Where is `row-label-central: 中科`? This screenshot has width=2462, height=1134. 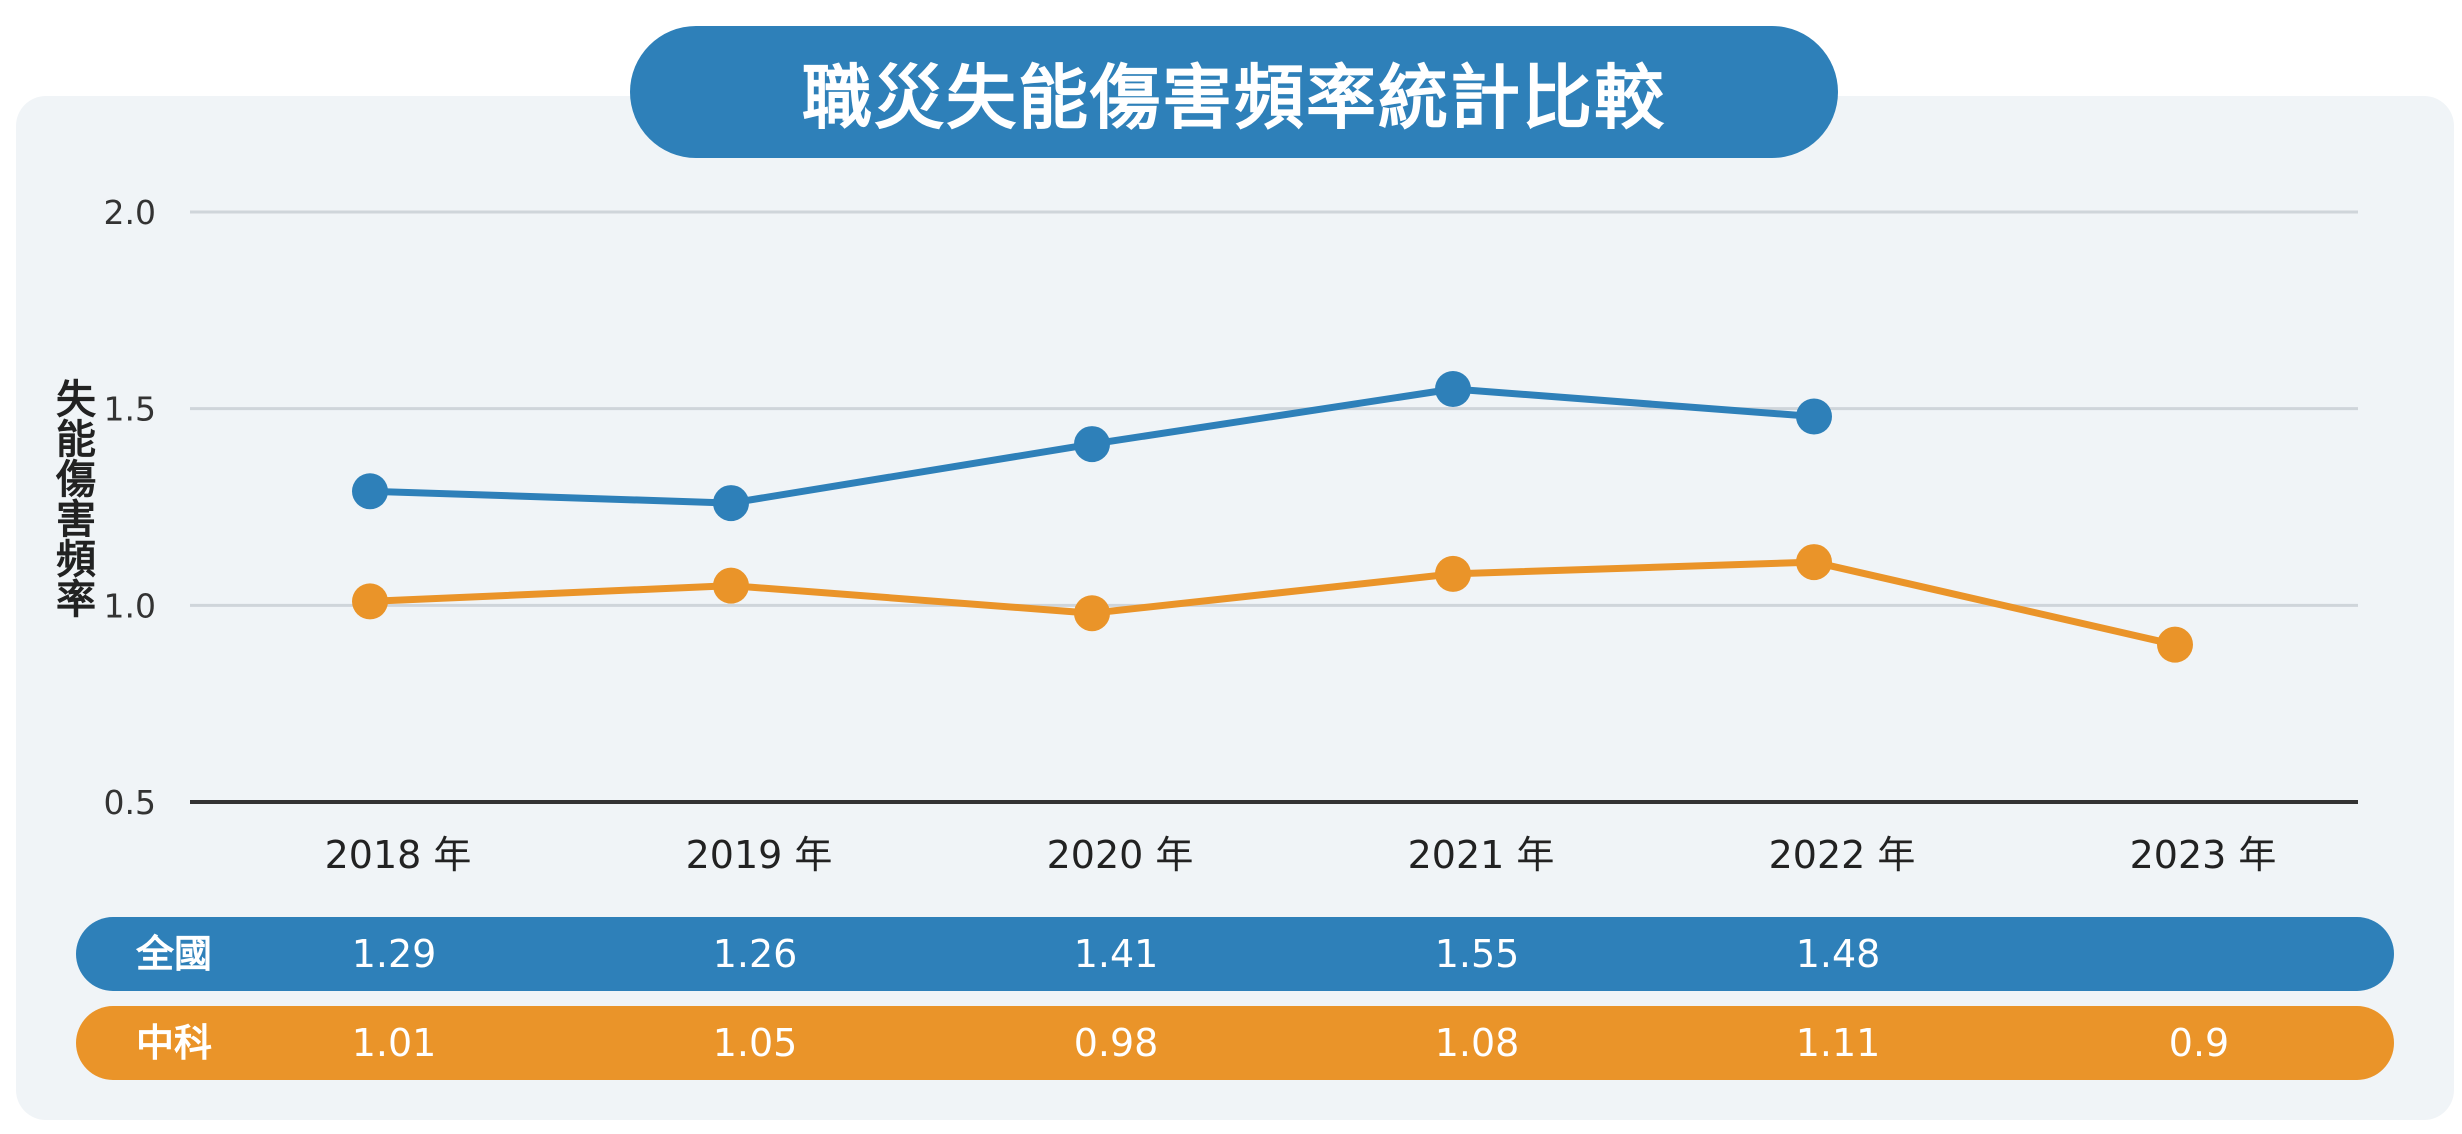
row-label-central: 中科 is located at coordinates (174, 1043).